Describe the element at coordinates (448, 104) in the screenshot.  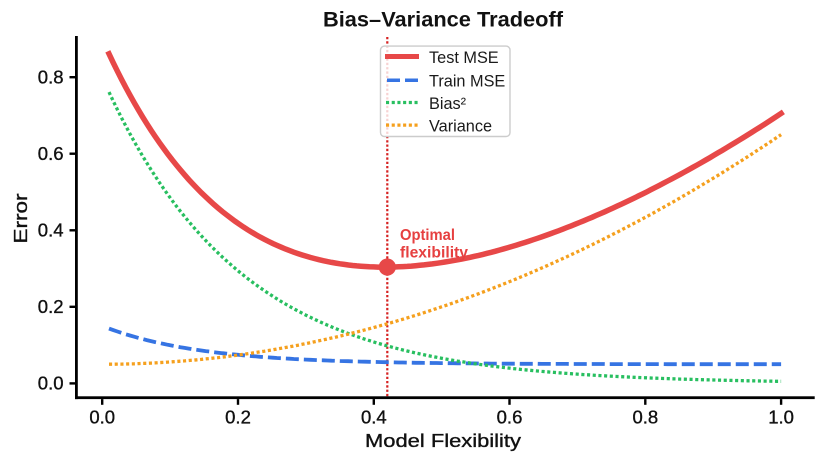
I see `svg-text: Bias²` at that location.